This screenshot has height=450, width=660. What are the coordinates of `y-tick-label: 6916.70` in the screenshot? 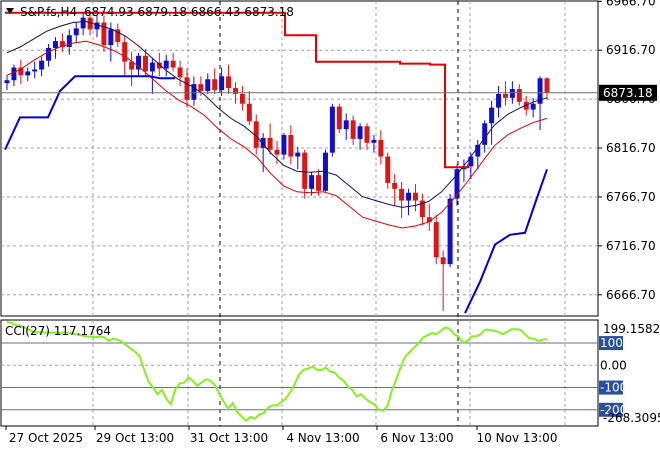 It's located at (631, 50).